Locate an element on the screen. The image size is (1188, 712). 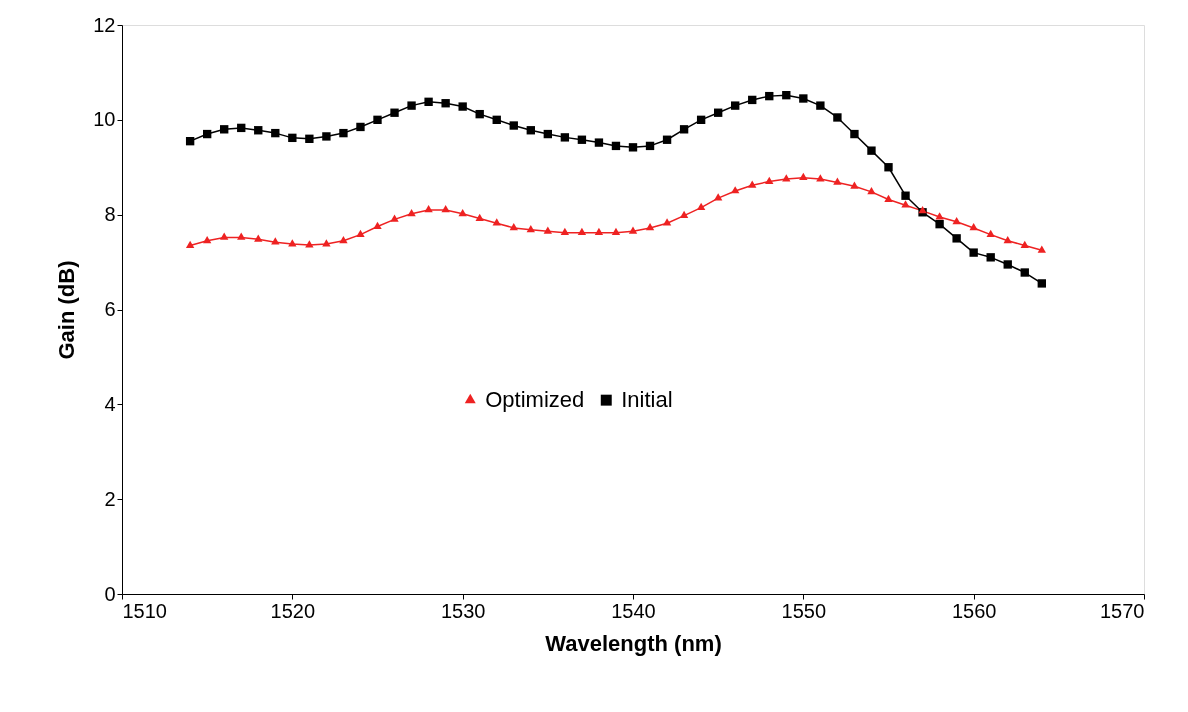
y-tick-label: 0 is located at coordinates (110, 593).